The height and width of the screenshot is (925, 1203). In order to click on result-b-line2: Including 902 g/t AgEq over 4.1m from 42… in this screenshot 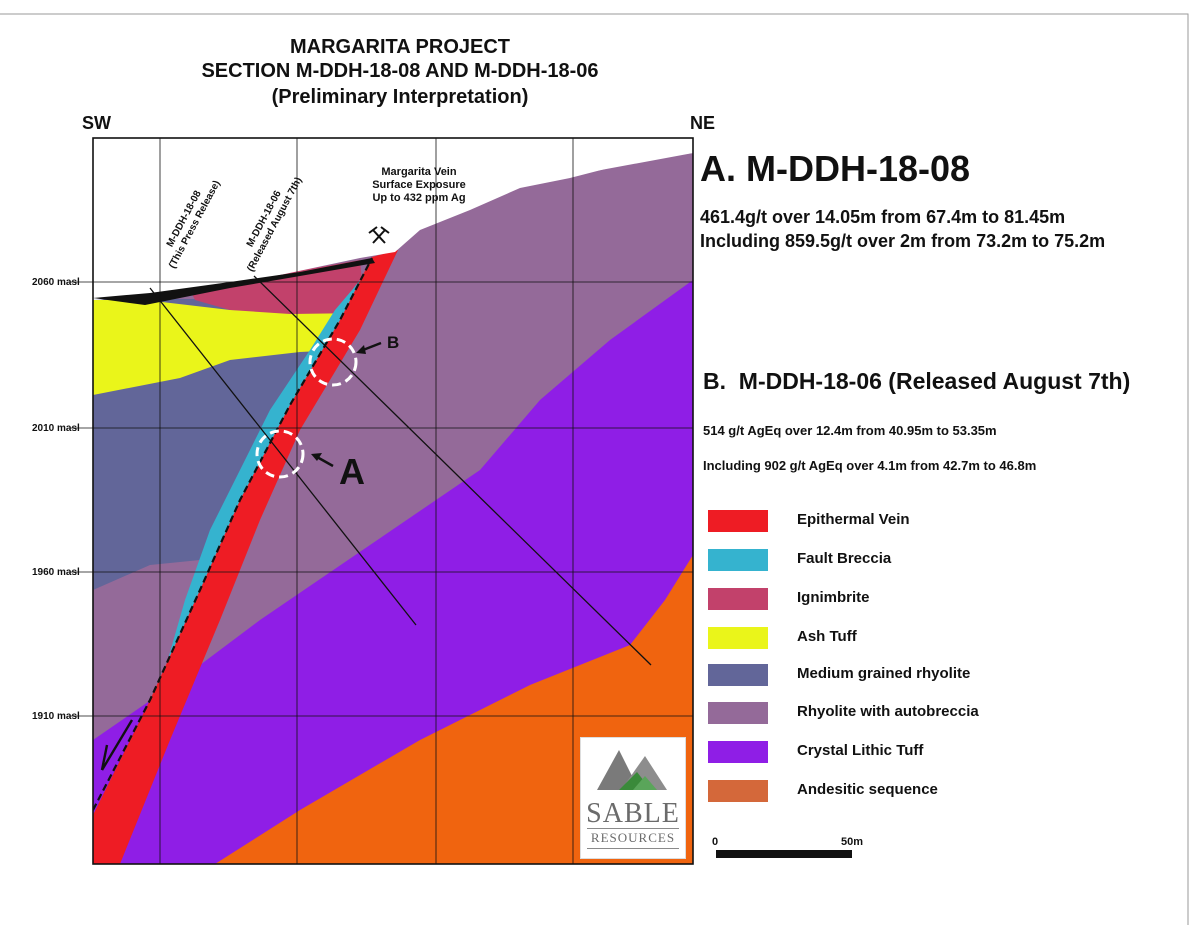, I will do `click(870, 465)`.